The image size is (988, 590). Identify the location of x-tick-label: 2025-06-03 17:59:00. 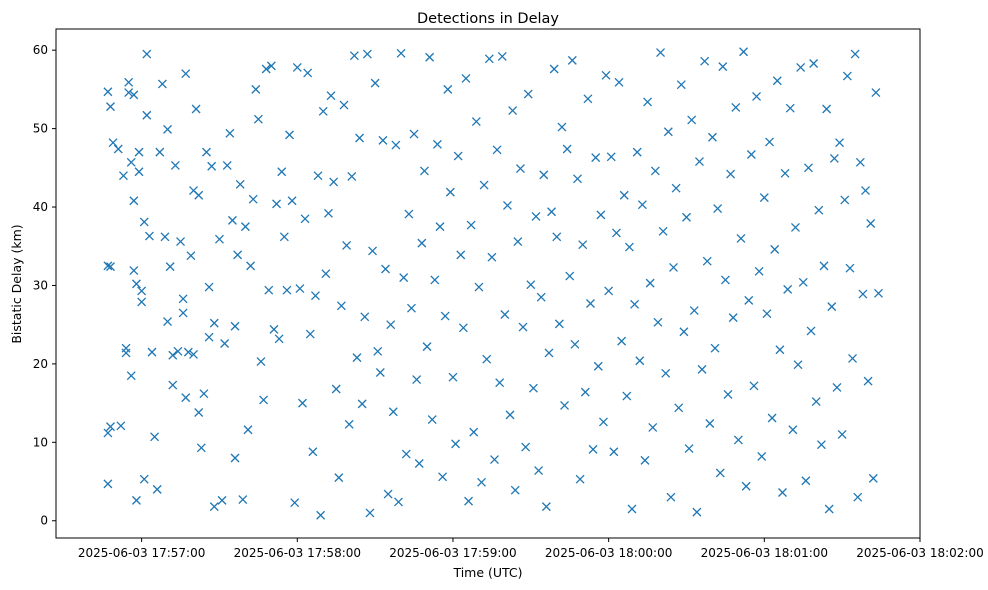
(452, 553).